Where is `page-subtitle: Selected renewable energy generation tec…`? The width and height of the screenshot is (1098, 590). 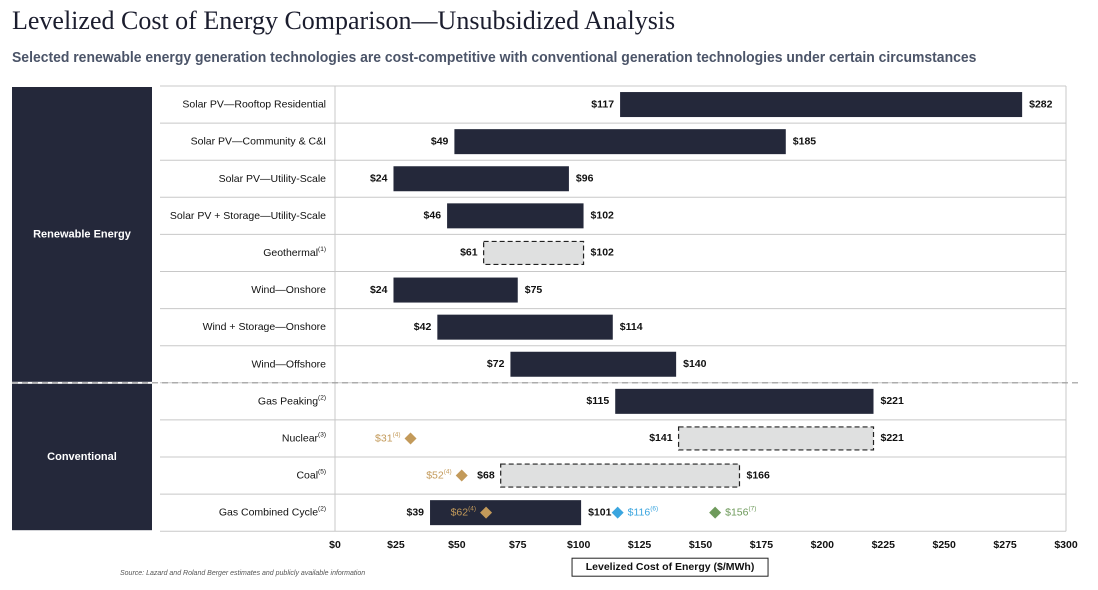 page-subtitle: Selected renewable energy generation tec… is located at coordinates (494, 57).